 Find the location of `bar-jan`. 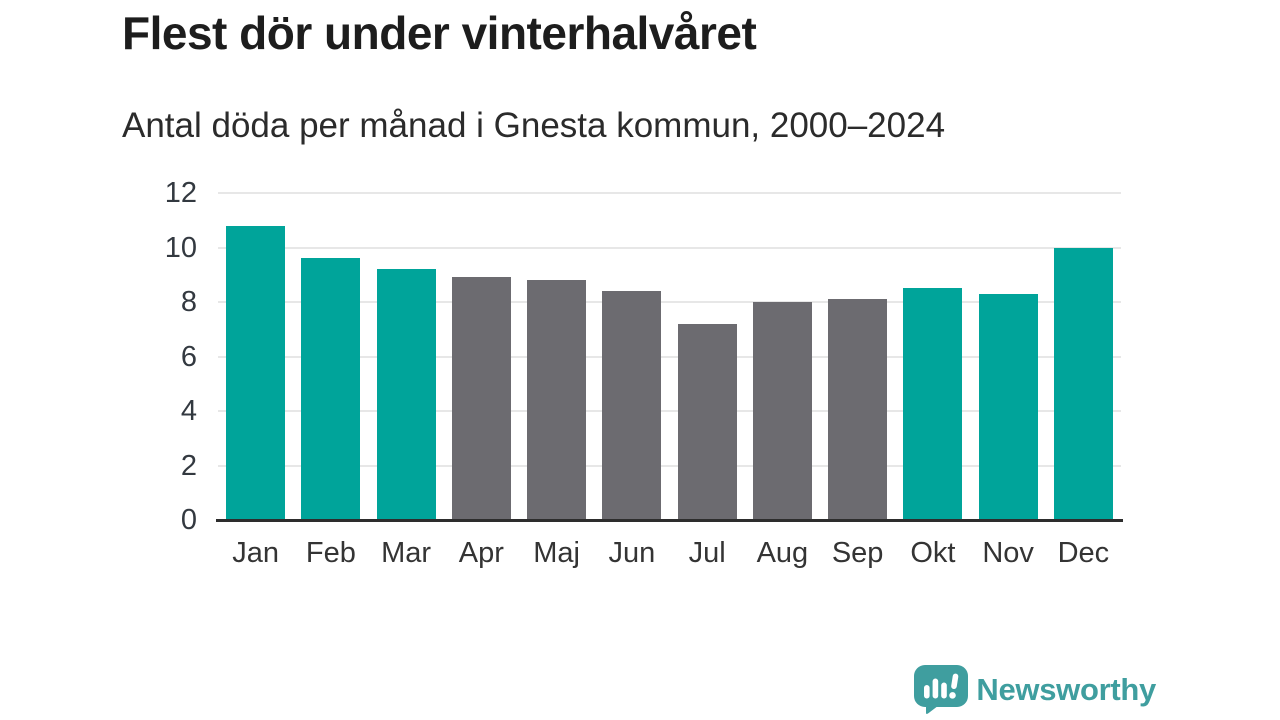

bar-jan is located at coordinates (256, 372).